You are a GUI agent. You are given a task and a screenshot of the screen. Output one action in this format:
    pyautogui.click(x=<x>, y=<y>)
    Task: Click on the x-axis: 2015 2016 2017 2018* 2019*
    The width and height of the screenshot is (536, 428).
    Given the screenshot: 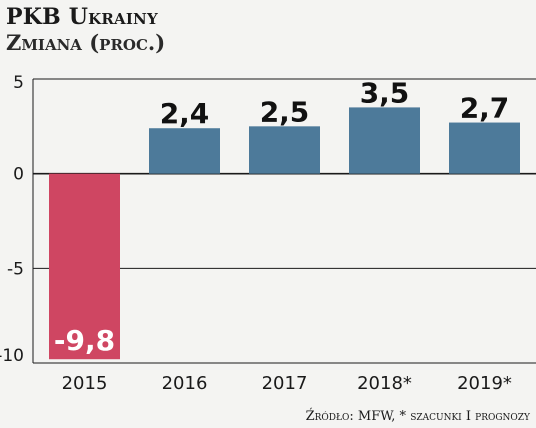 What is the action you would take?
    pyautogui.click(x=287, y=383)
    